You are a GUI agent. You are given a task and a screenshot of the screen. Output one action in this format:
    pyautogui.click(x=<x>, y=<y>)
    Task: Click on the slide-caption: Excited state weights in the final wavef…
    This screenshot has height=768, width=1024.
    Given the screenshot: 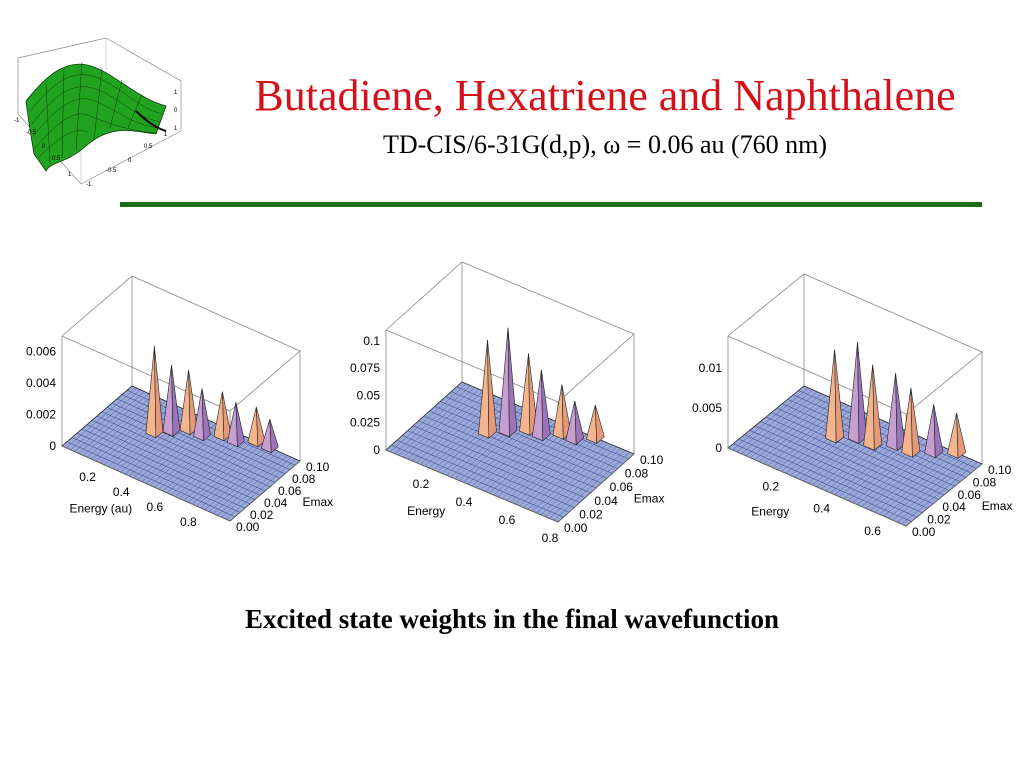 What is the action you would take?
    pyautogui.click(x=512, y=619)
    